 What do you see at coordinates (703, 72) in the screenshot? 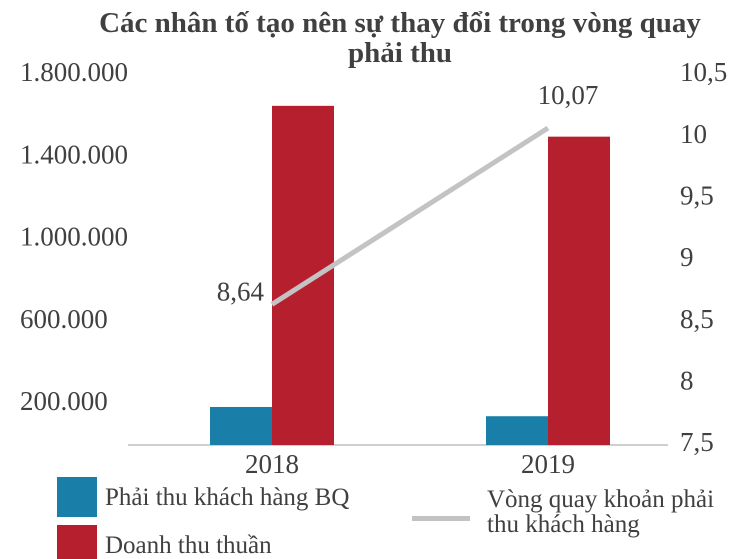
I see `y2-tick-label: 10,5` at bounding box center [703, 72].